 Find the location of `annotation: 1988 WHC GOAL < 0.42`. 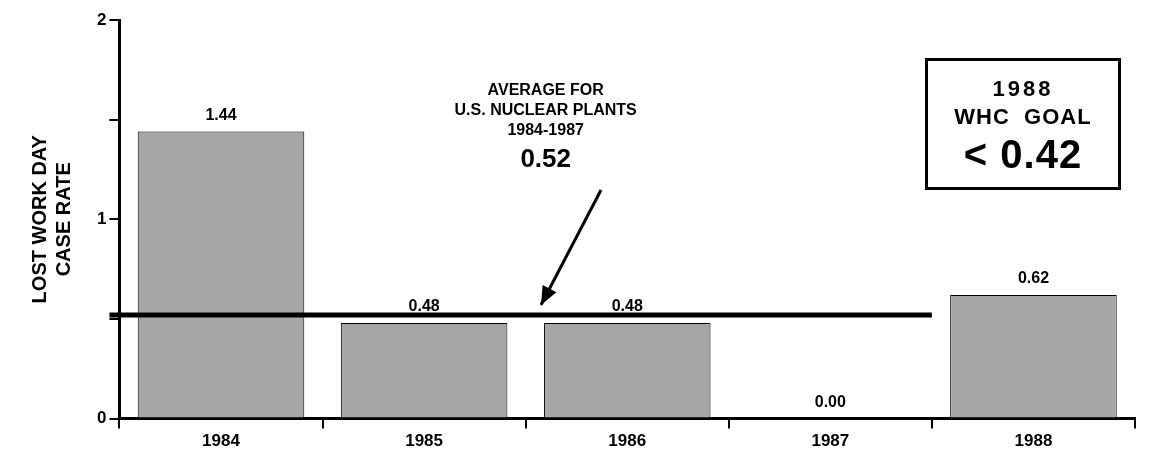

annotation: 1988 WHC GOAL < 0.42 is located at coordinates (1023, 126).